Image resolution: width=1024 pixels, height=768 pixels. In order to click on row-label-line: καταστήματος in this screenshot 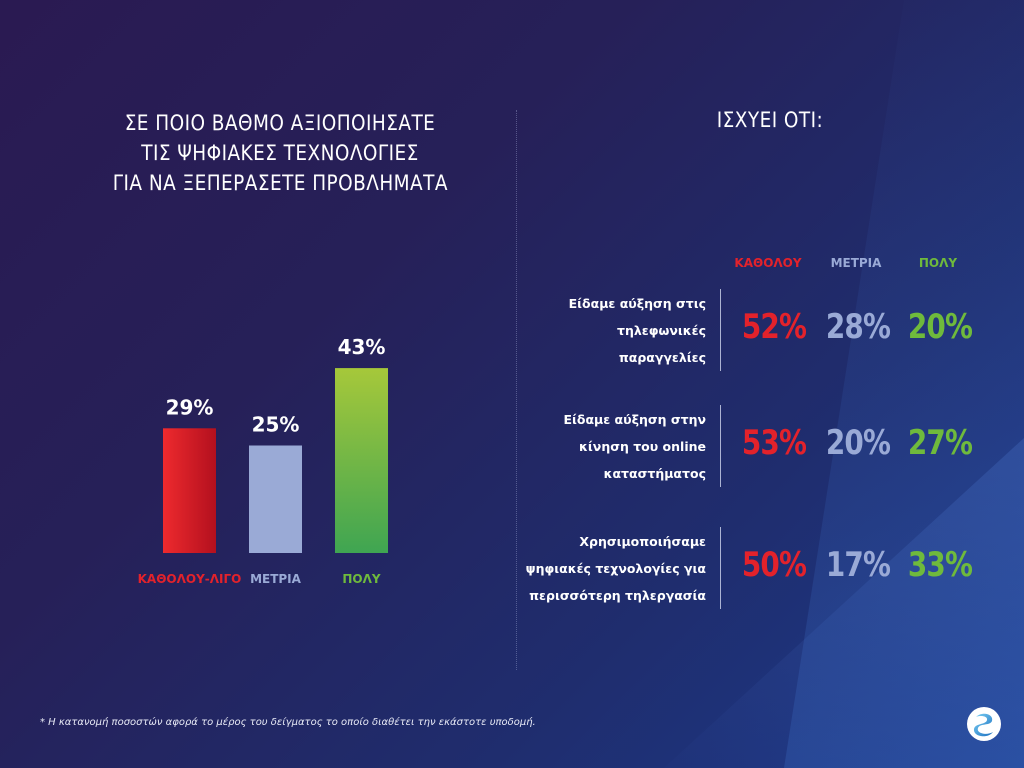, I will do `click(654, 473)`.